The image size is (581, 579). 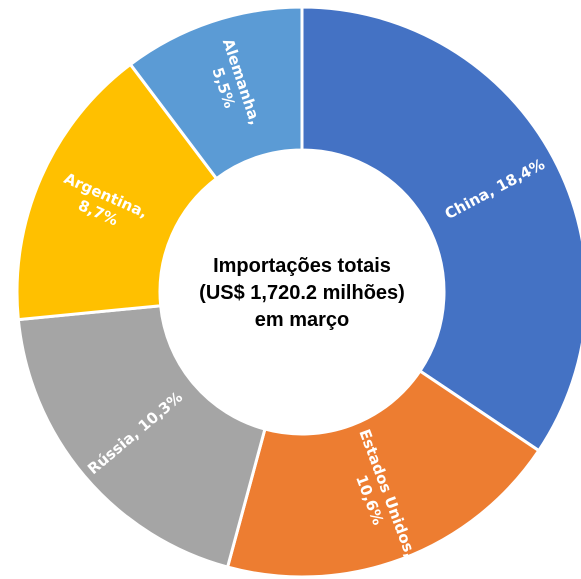 I want to click on center-title: Importações totais, so click(x=302, y=266).